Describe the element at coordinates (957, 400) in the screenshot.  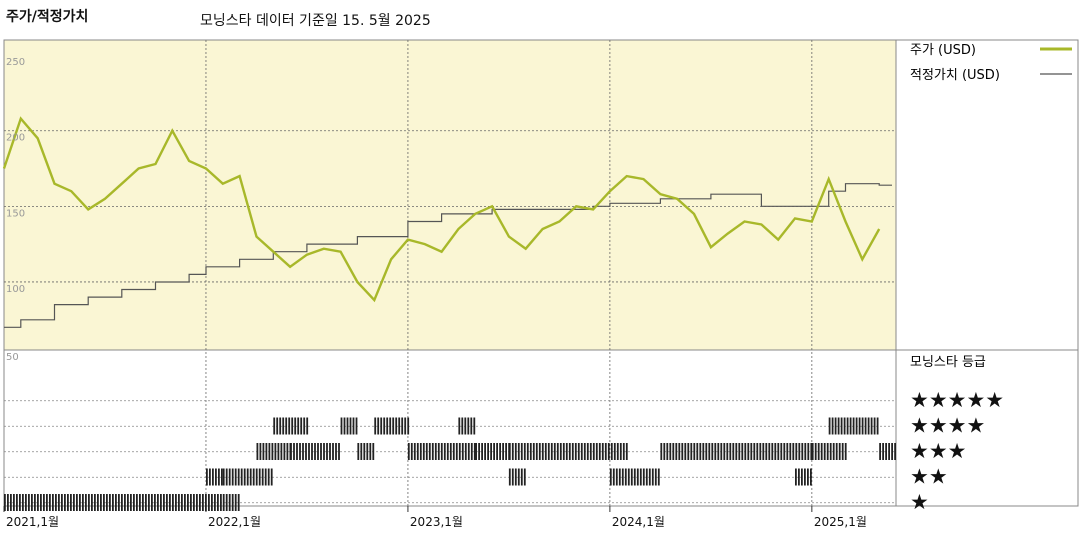
I see `star-row-5: ★★★★★` at that location.